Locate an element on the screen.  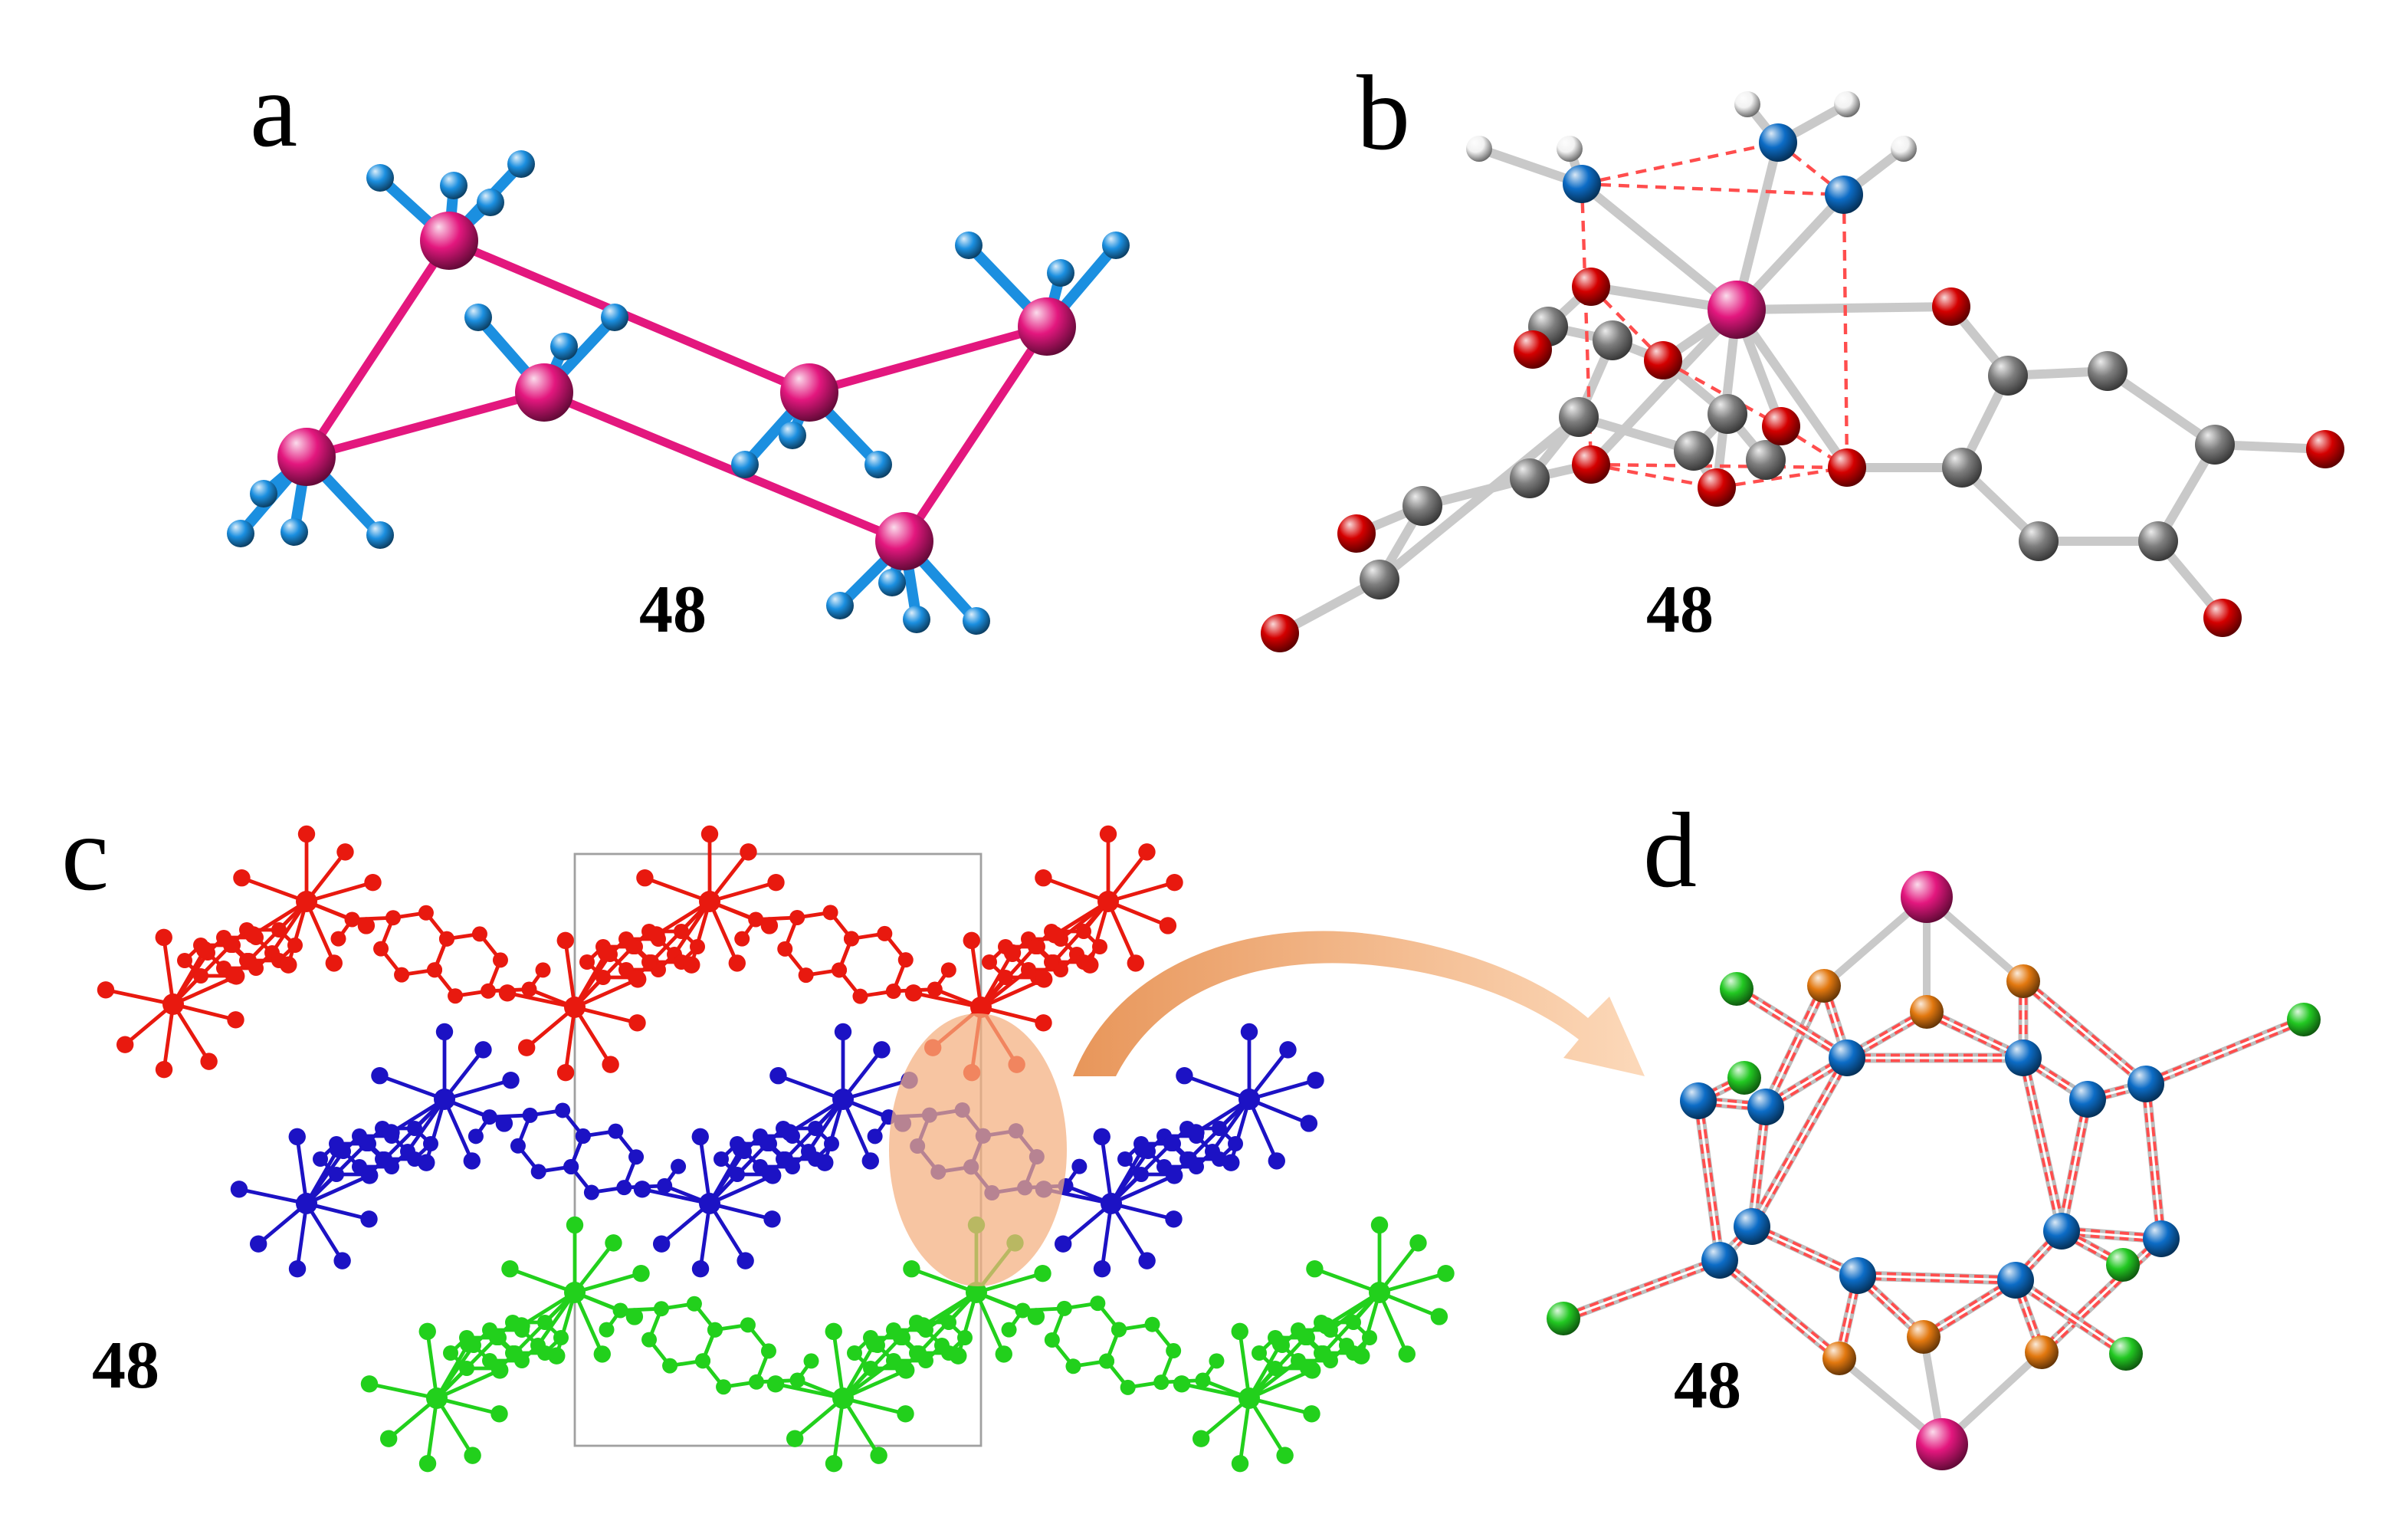
highlight-ellipse is located at coordinates (978, 1149).